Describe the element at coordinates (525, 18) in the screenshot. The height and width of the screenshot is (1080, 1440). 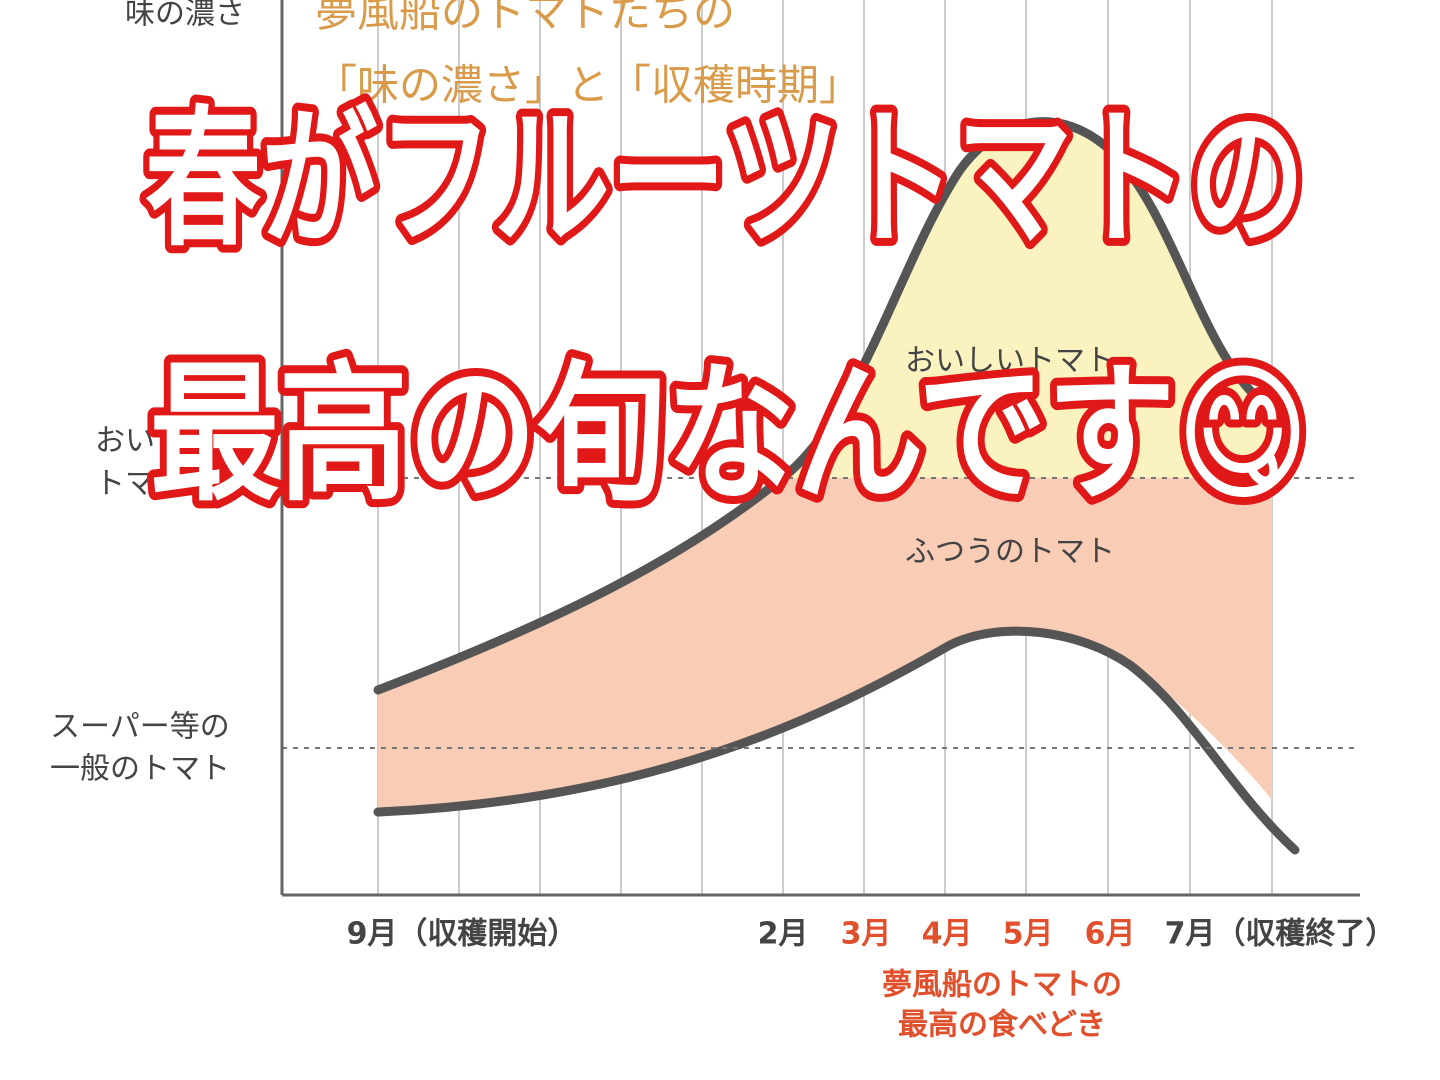
I see `title: 夢風船のトマトたちの` at that location.